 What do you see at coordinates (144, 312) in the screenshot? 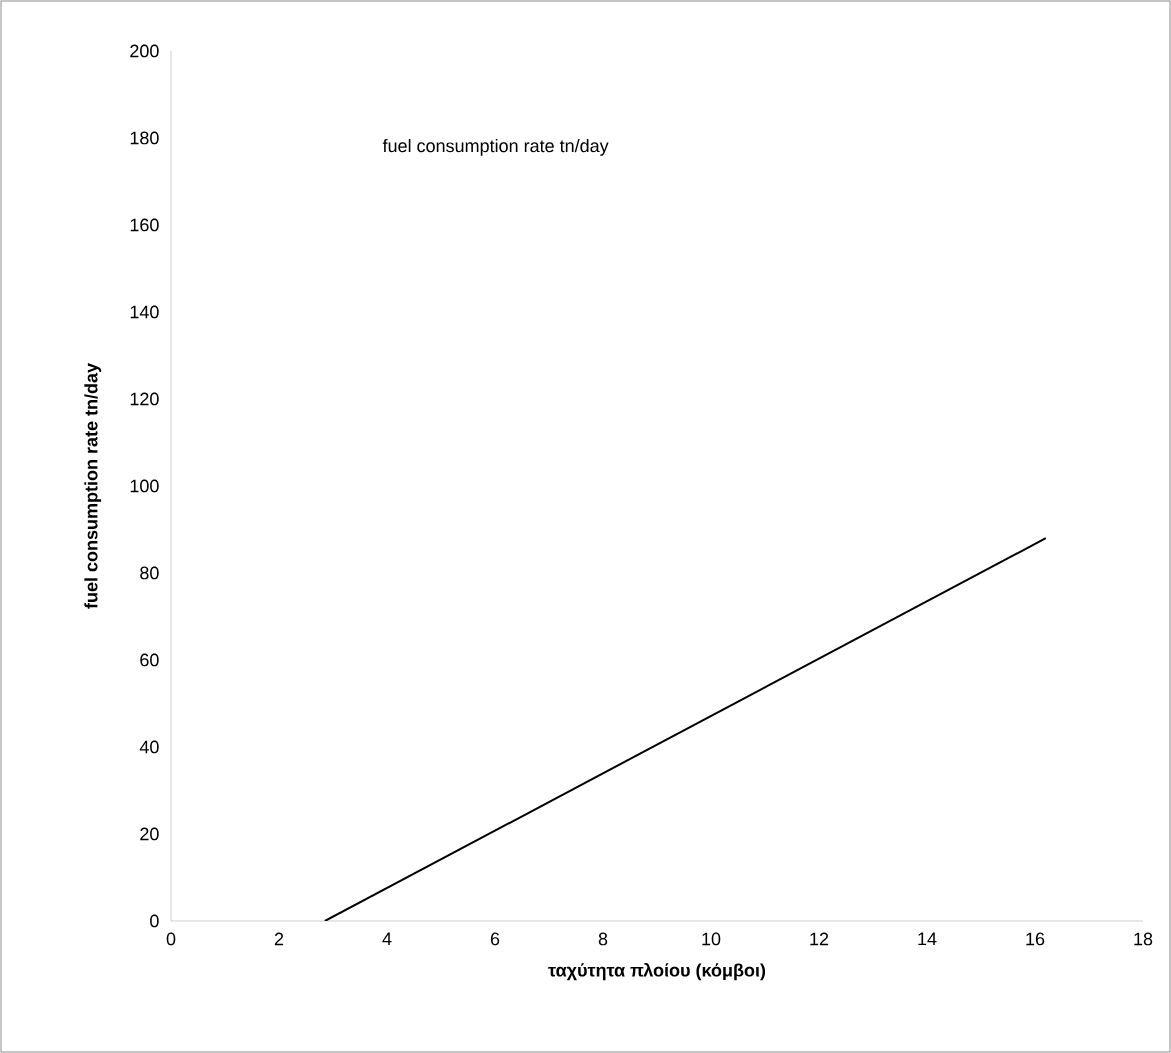
I see `y-tick-label: 140` at bounding box center [144, 312].